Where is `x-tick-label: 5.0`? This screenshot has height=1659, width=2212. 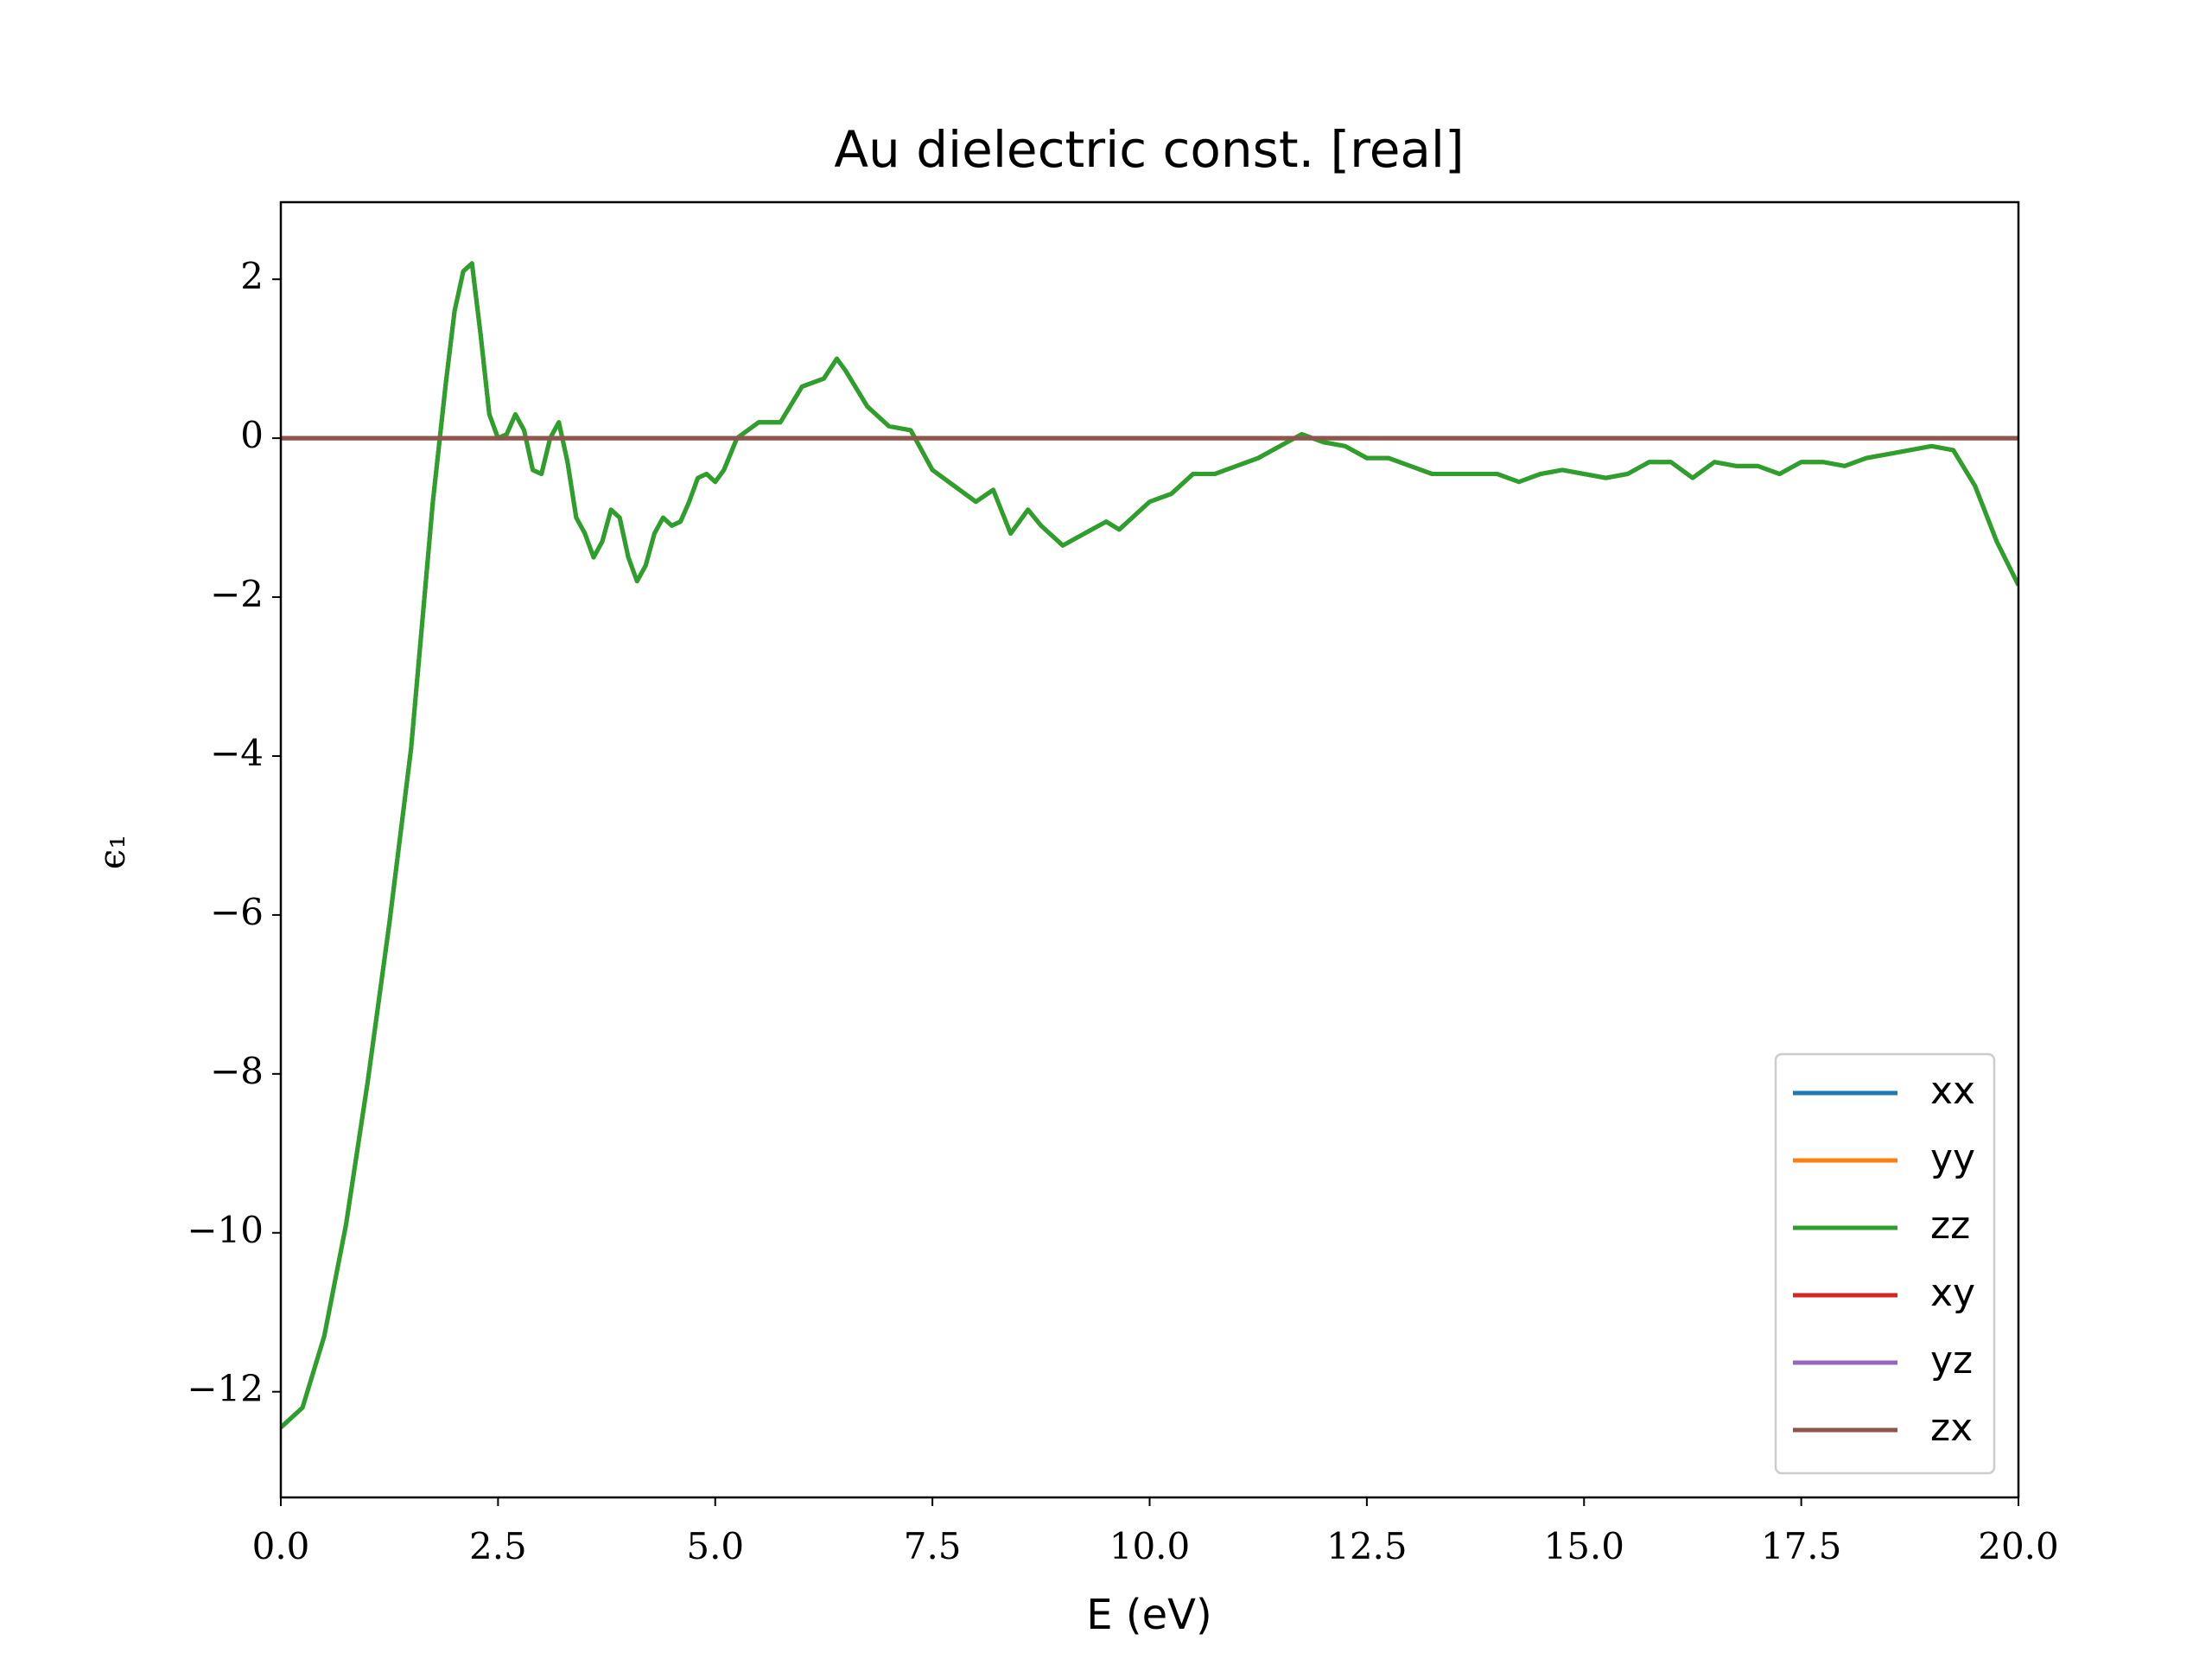
x-tick-label: 5.0 is located at coordinates (715, 1546).